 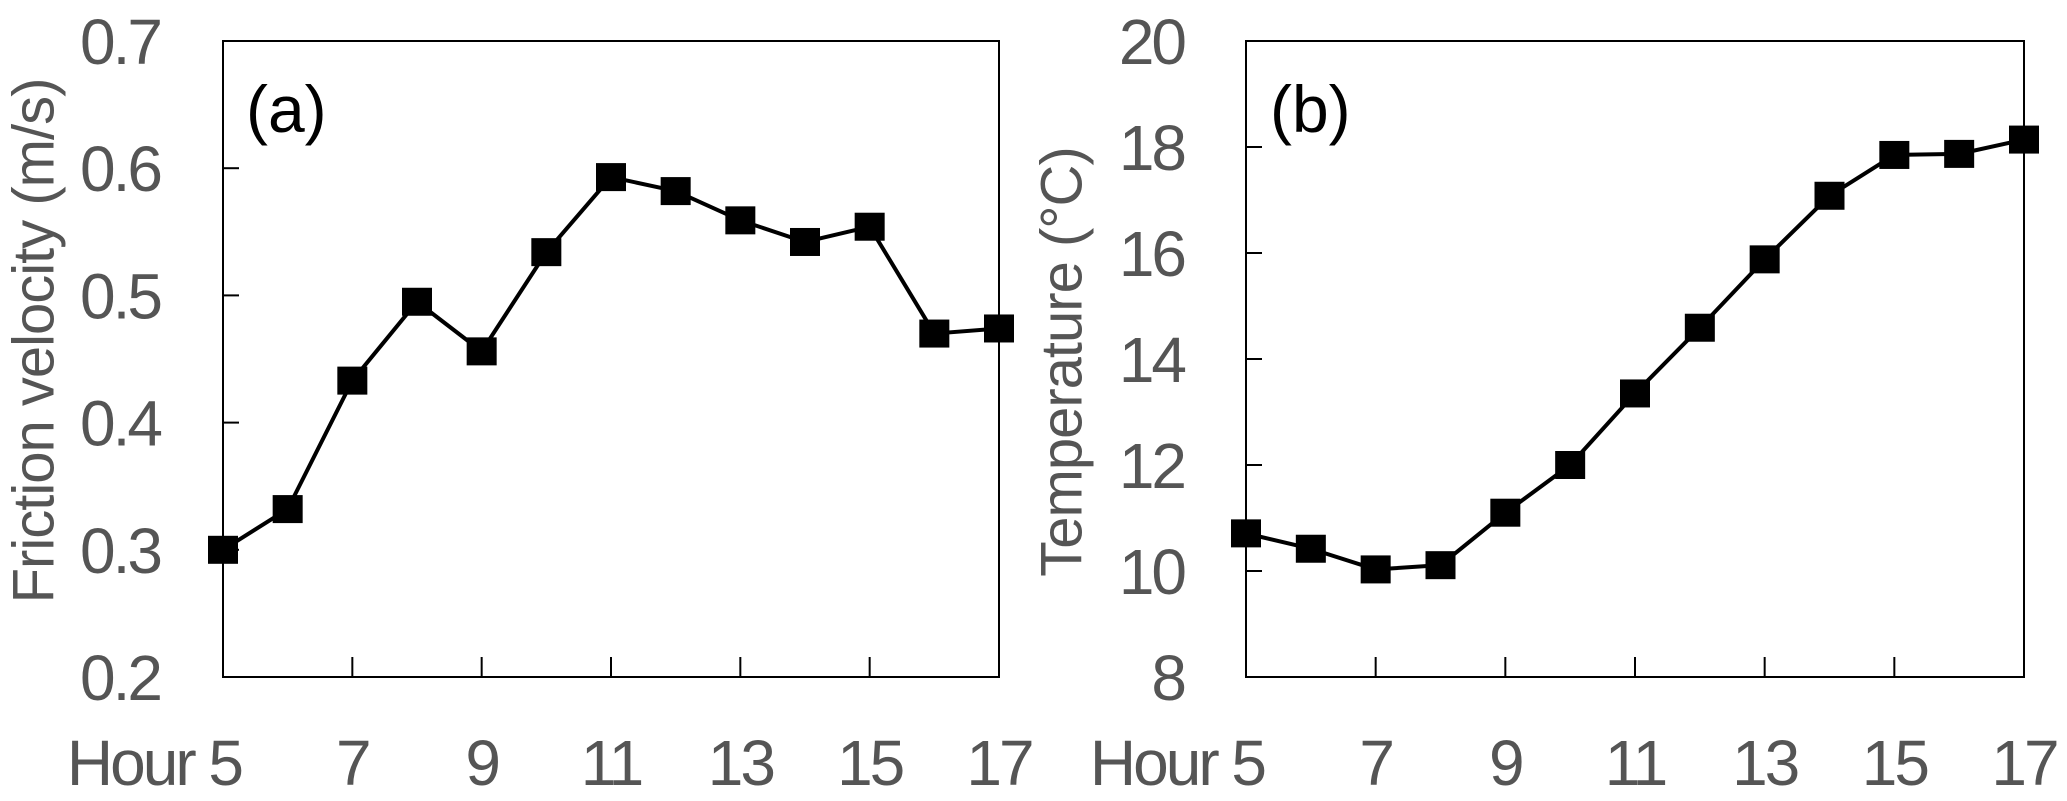 I want to click on panel-label: (b), so click(x=1310, y=109).